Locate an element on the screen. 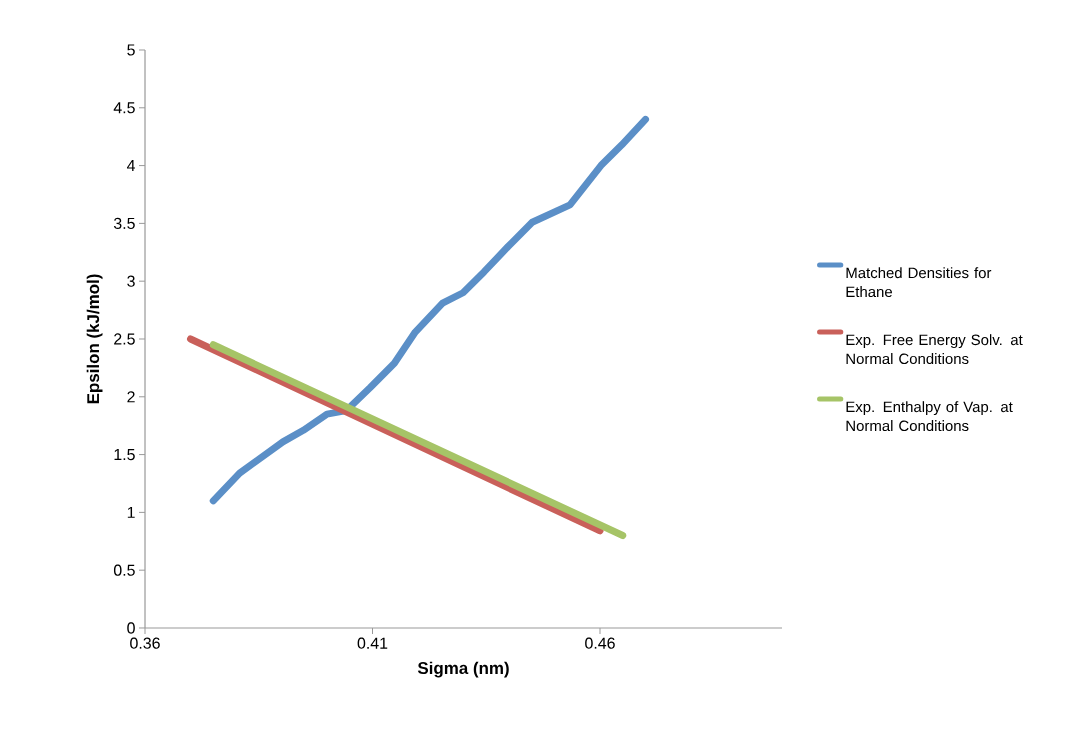 The height and width of the screenshot is (751, 1080). y-axis-title: Epsilon (kJ/mol) is located at coordinates (94, 339).